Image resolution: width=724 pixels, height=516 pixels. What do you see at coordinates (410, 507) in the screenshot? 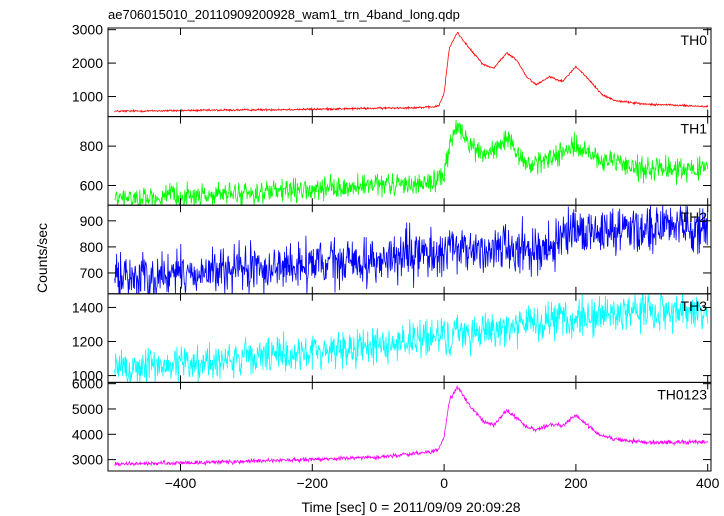
I see `x-axis-label: Time [sec] 0 = 2011/09/09 20:09:28` at bounding box center [410, 507].